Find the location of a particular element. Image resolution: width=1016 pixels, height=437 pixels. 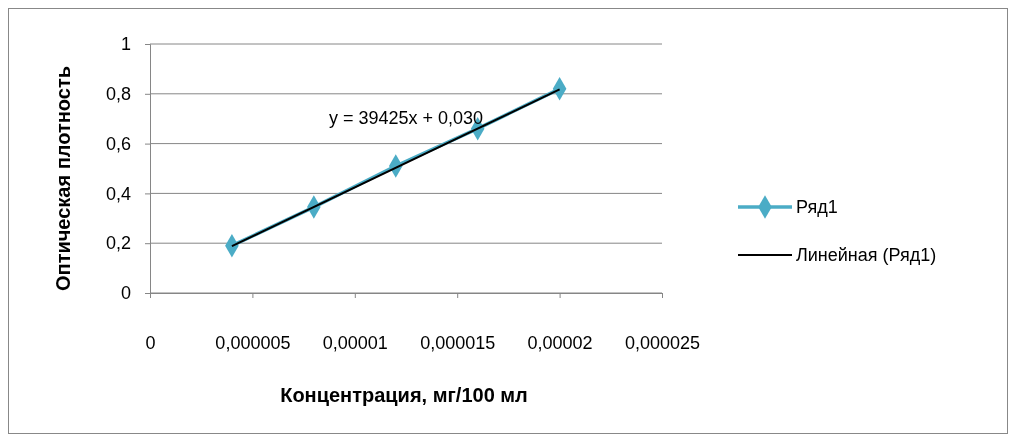

x-tick-label: 0 is located at coordinates (150, 342).